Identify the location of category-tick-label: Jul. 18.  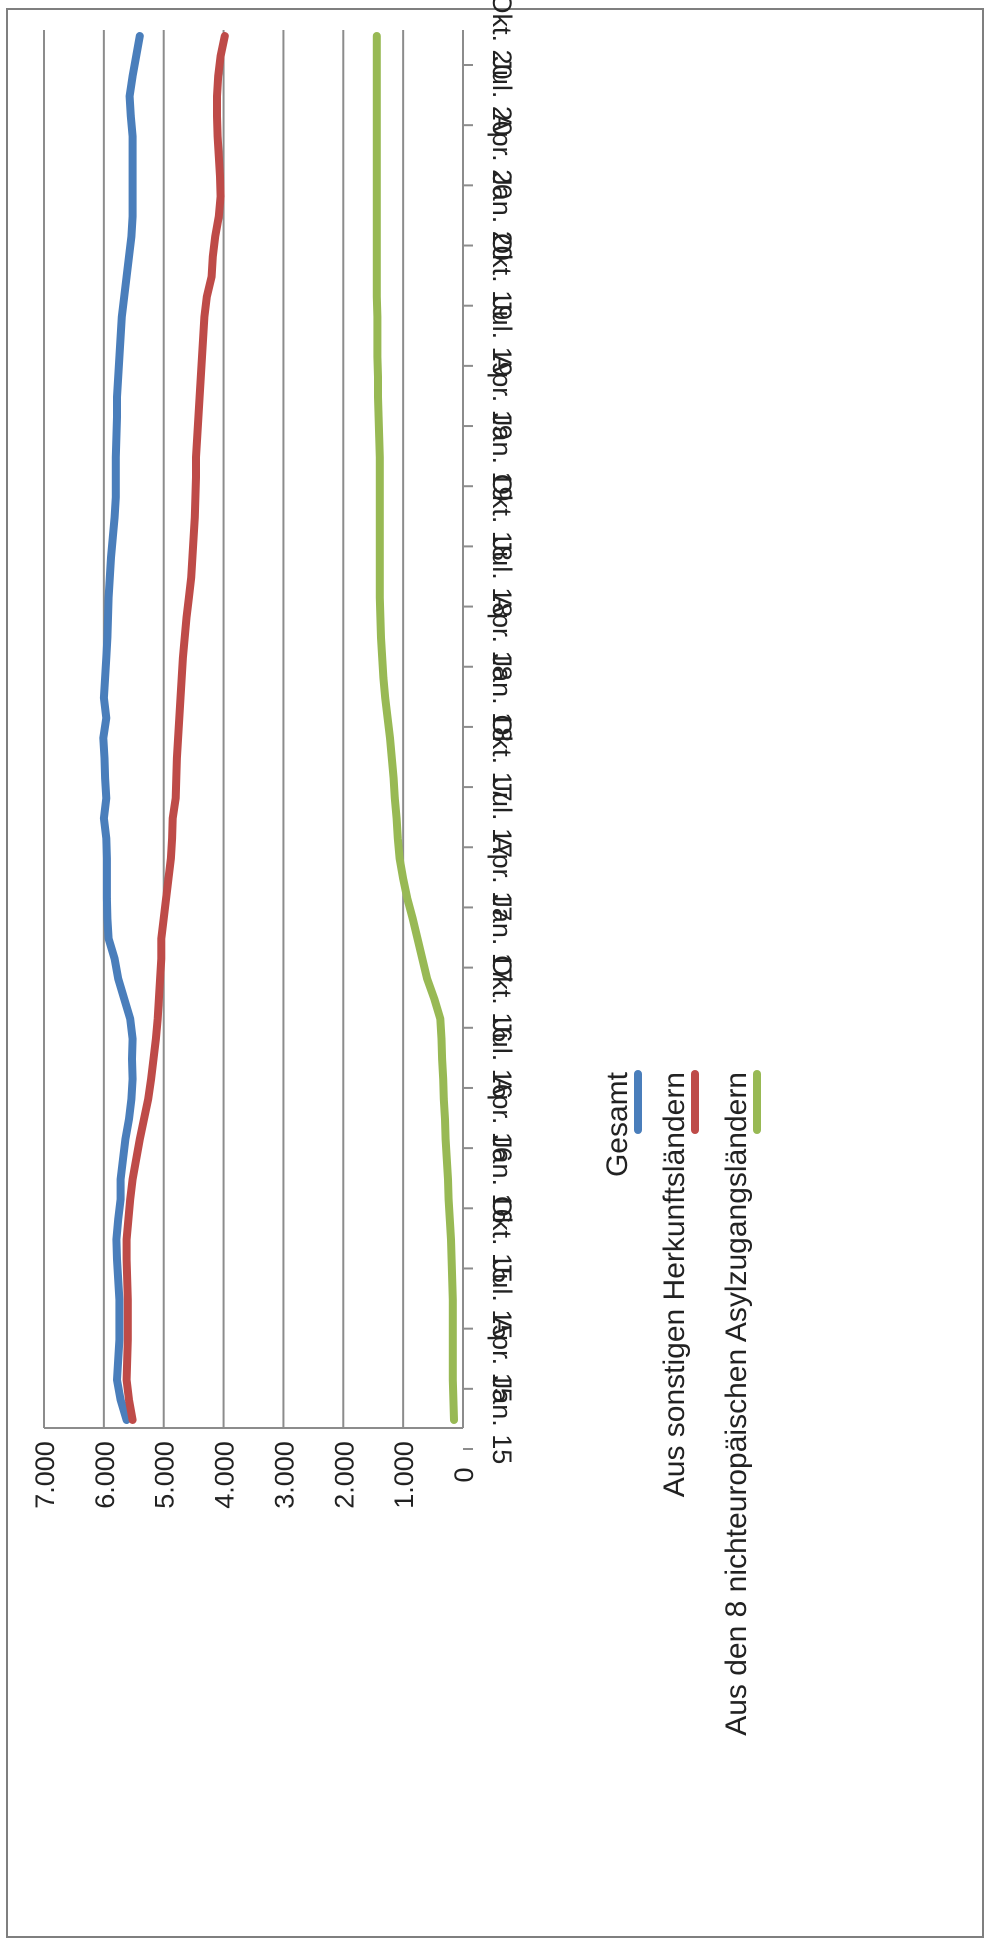
(502, 578).